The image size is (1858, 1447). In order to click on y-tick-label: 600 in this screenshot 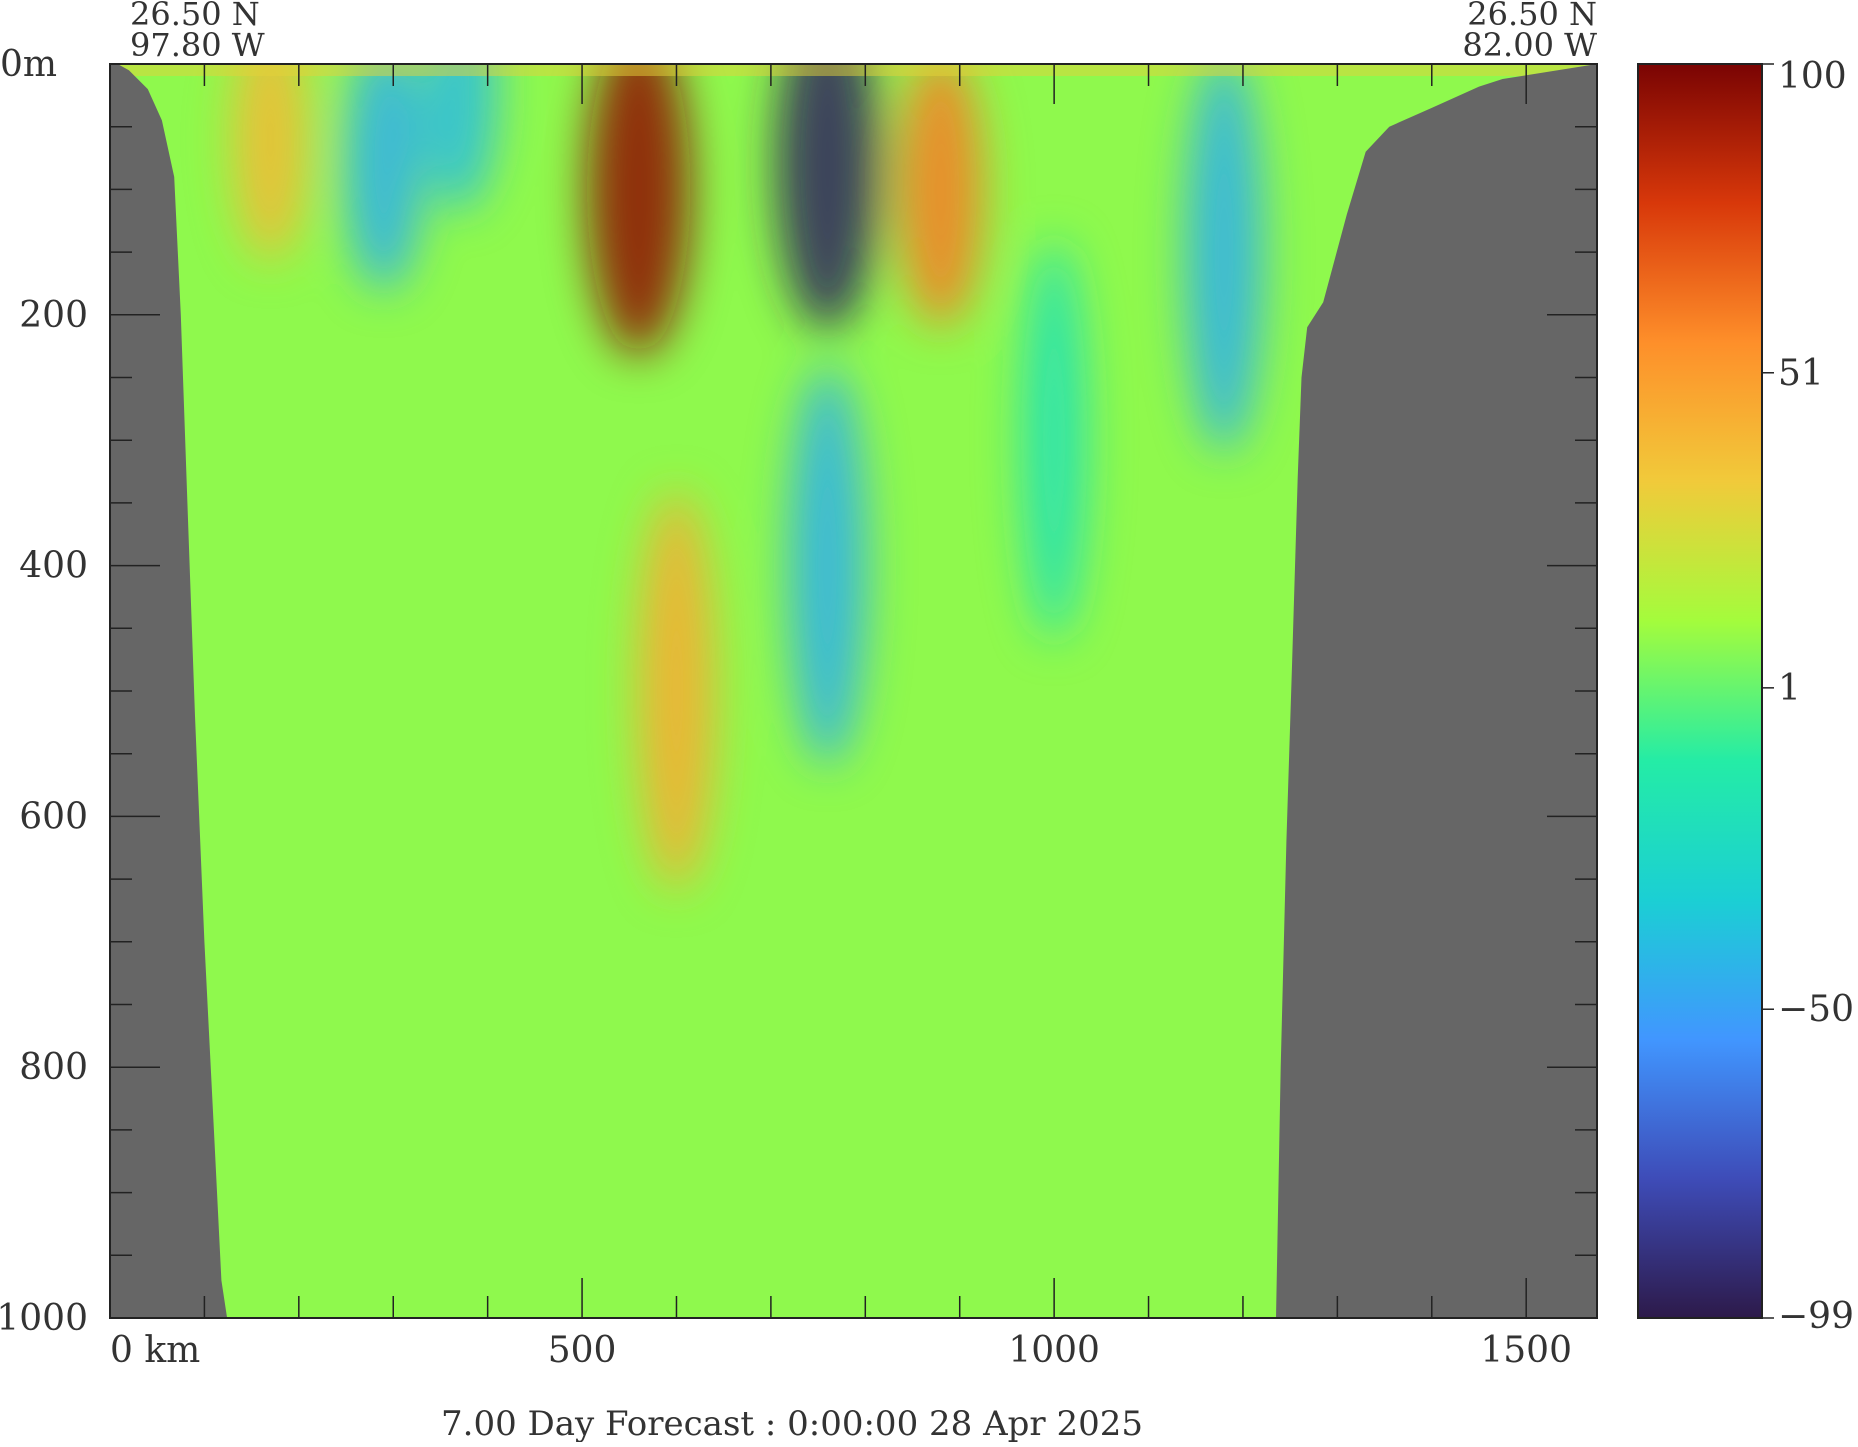, I will do `click(53, 816)`.